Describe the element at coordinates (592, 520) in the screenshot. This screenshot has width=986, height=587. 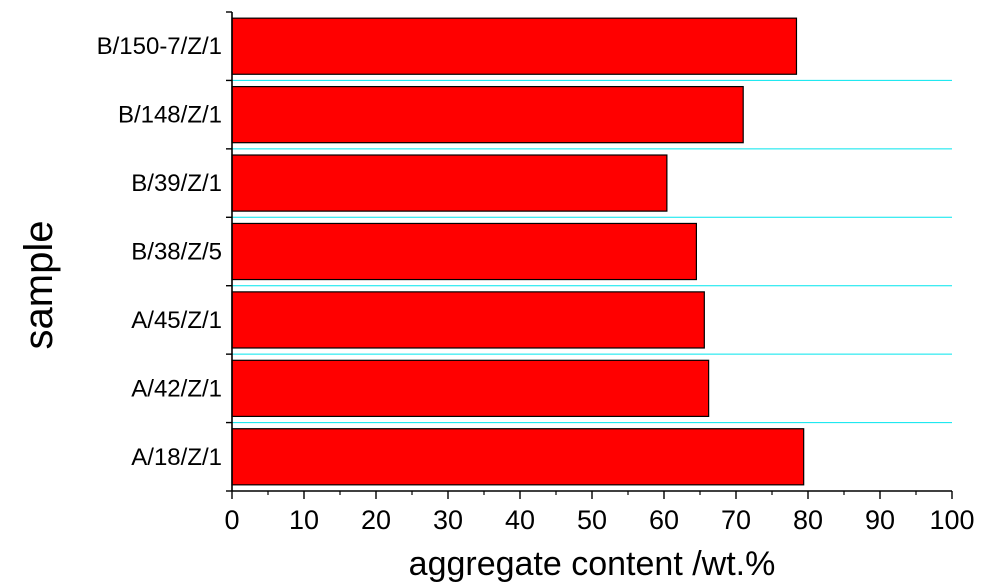
I see `x-tick-label: 50` at that location.